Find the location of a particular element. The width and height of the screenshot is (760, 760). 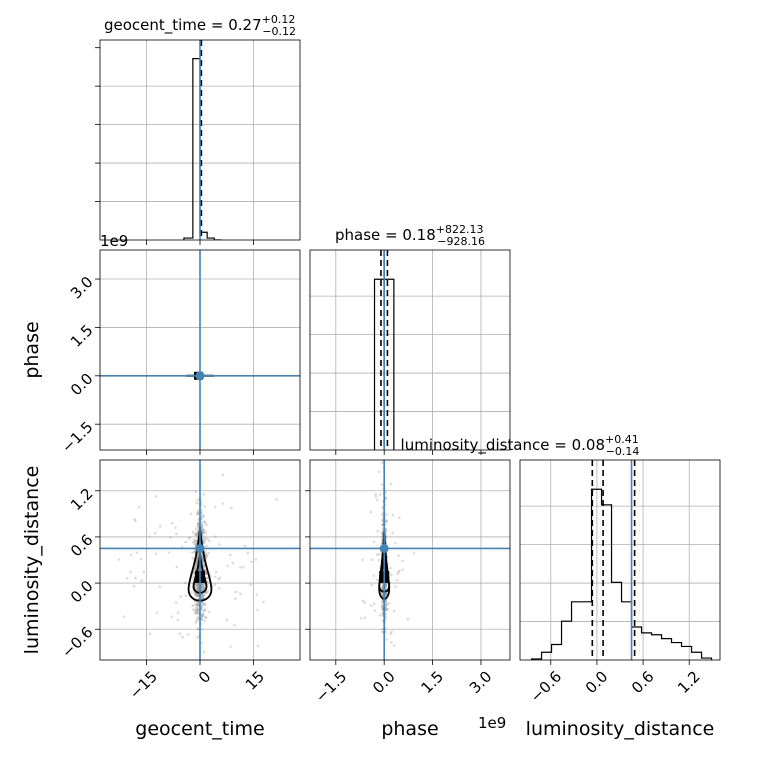

x-tick-label-luminosity_distance: 0.0 is located at coordinates (597, 683).